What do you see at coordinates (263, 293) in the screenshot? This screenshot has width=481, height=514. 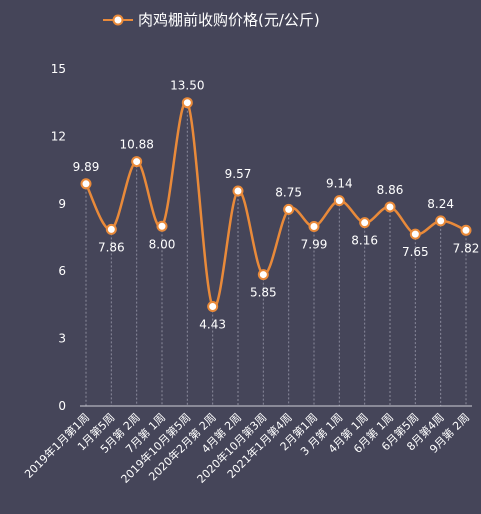 I see `data-label: 5.85` at bounding box center [263, 293].